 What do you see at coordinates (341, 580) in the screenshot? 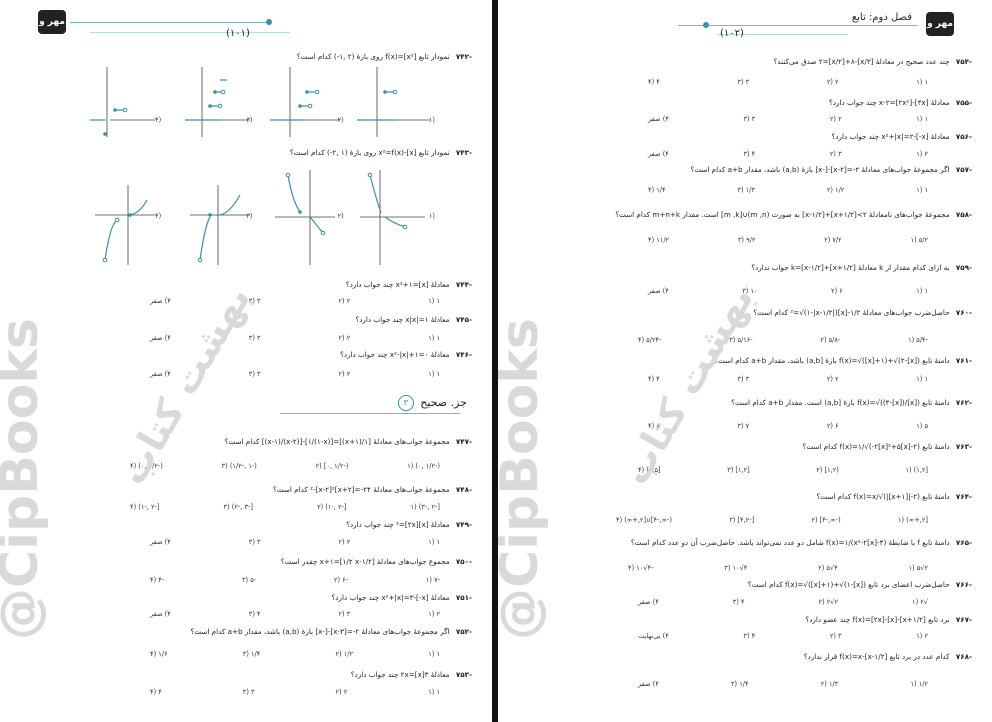
I see `option: -۶ (۲` at bounding box center [341, 580].